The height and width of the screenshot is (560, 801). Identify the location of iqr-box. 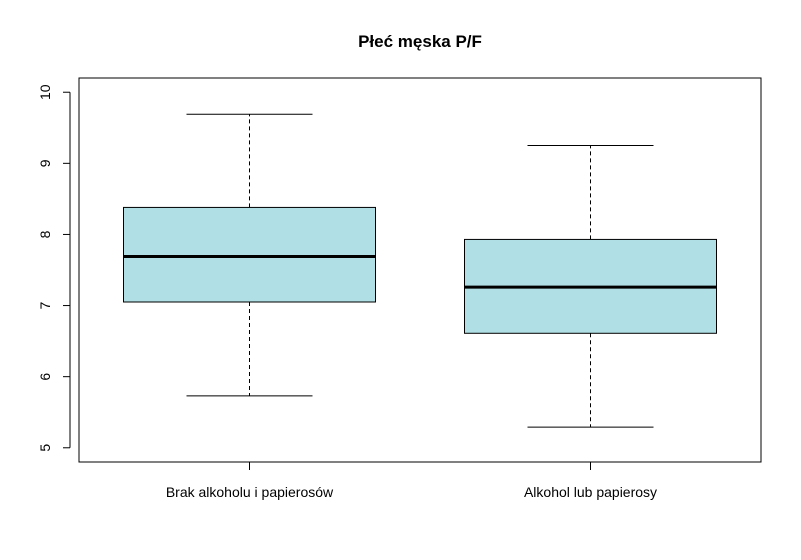
(249, 254).